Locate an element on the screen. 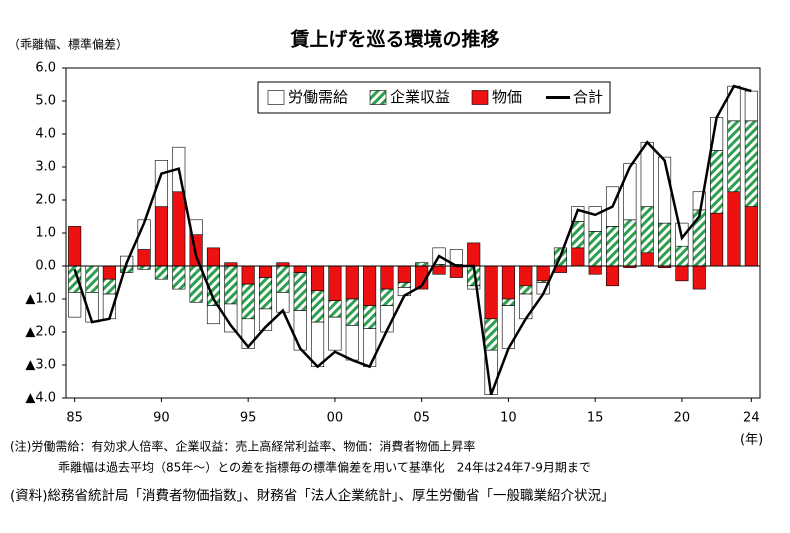  y-tick-label: 0.0 is located at coordinates (45, 266).